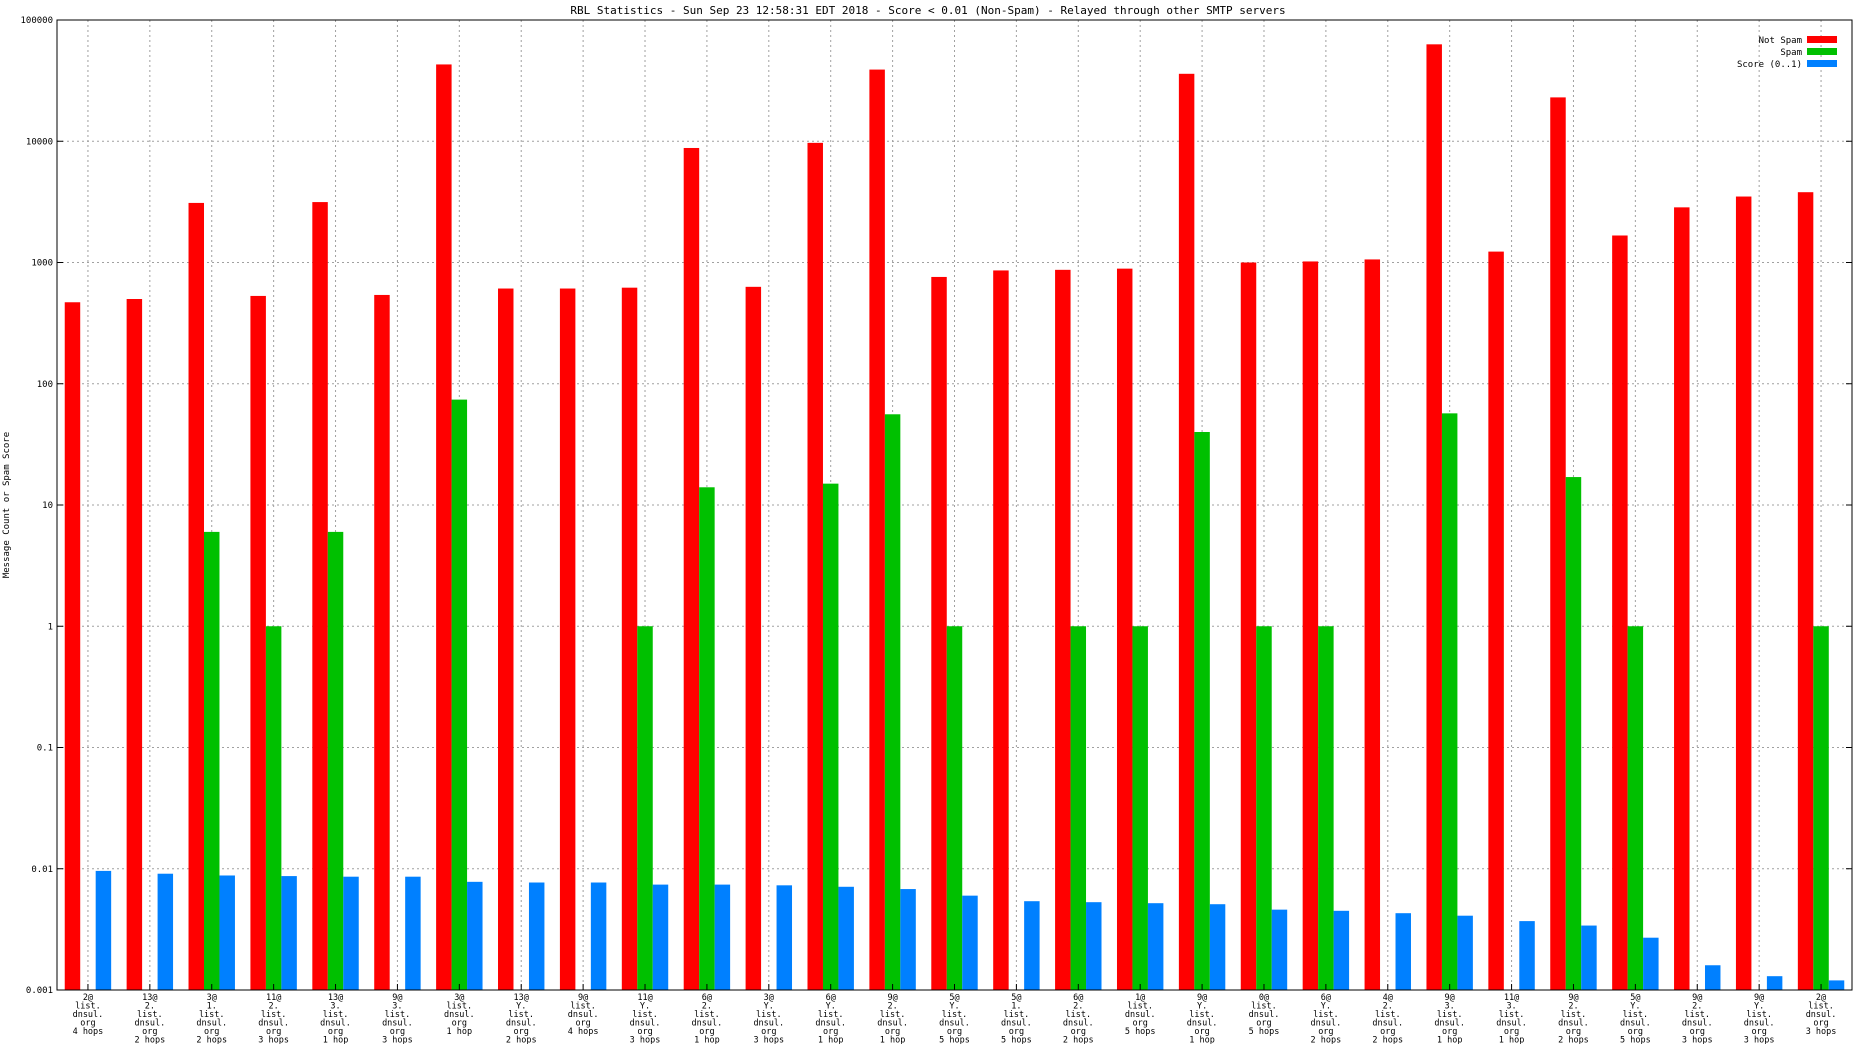 The height and width of the screenshot is (1044, 1856). I want to click on x-tick-label-line: 9@, so click(583, 998).